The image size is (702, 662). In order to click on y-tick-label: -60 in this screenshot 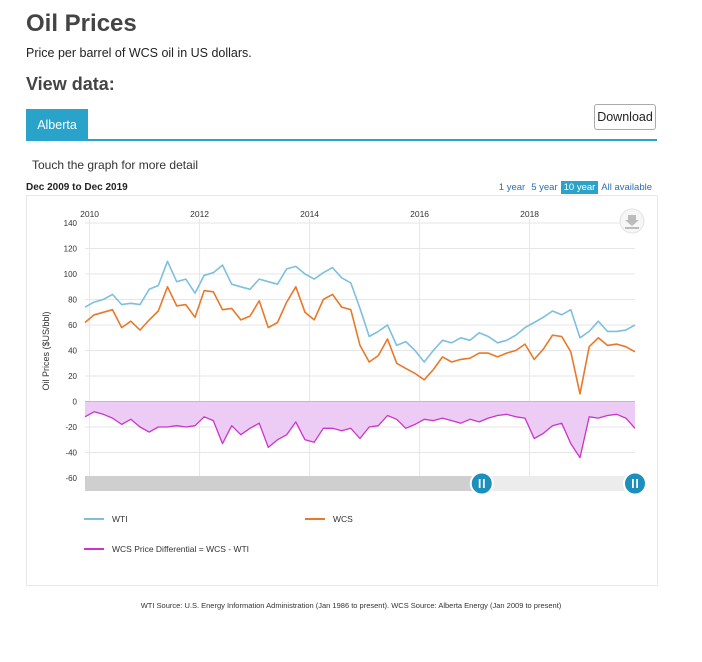, I will do `click(71, 478)`.